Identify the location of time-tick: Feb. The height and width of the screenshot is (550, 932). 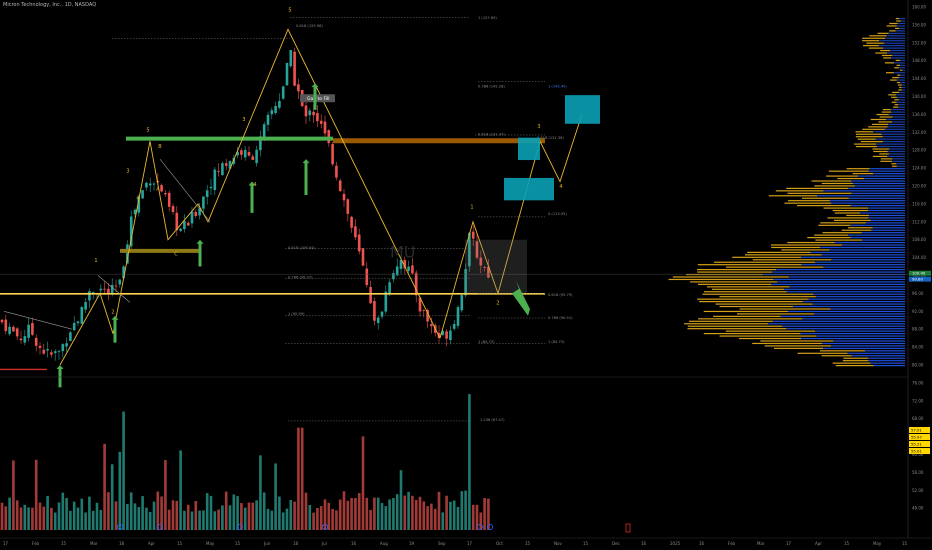
(732, 543).